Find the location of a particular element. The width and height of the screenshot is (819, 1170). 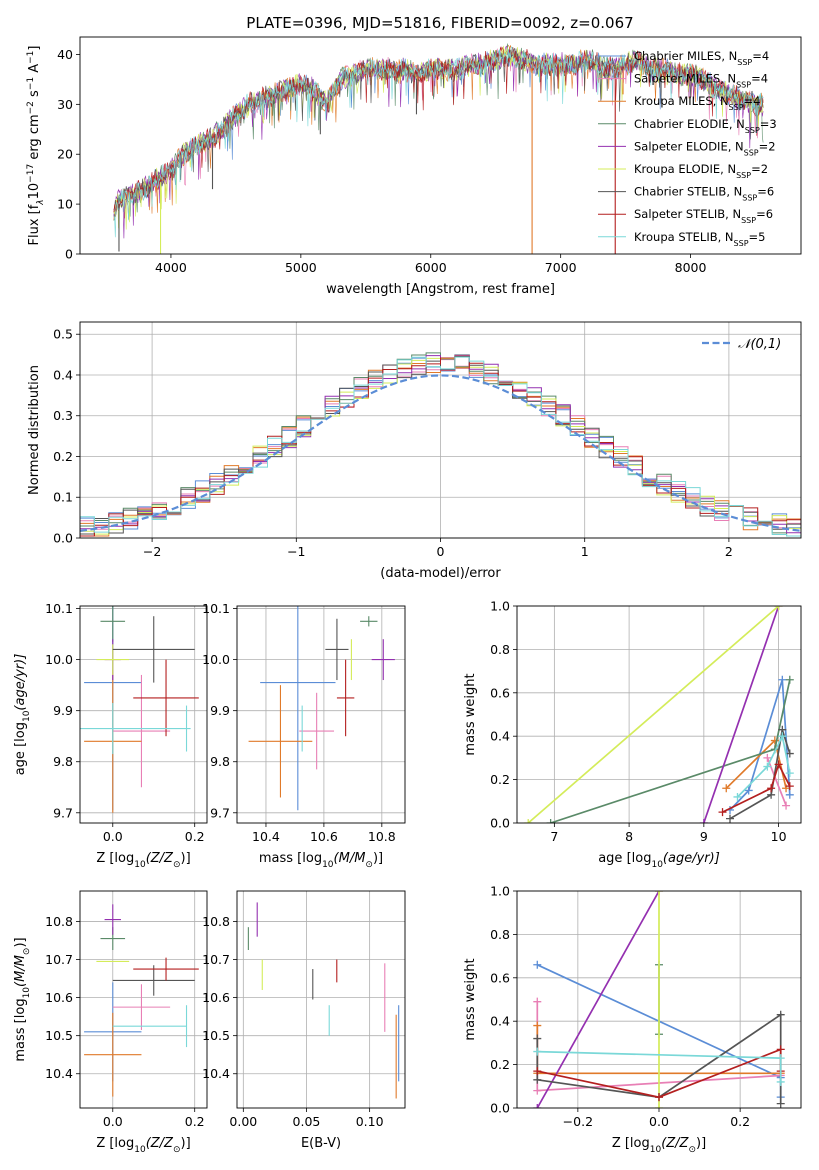

y-tick-label: 0.8 is located at coordinates (500, 649).